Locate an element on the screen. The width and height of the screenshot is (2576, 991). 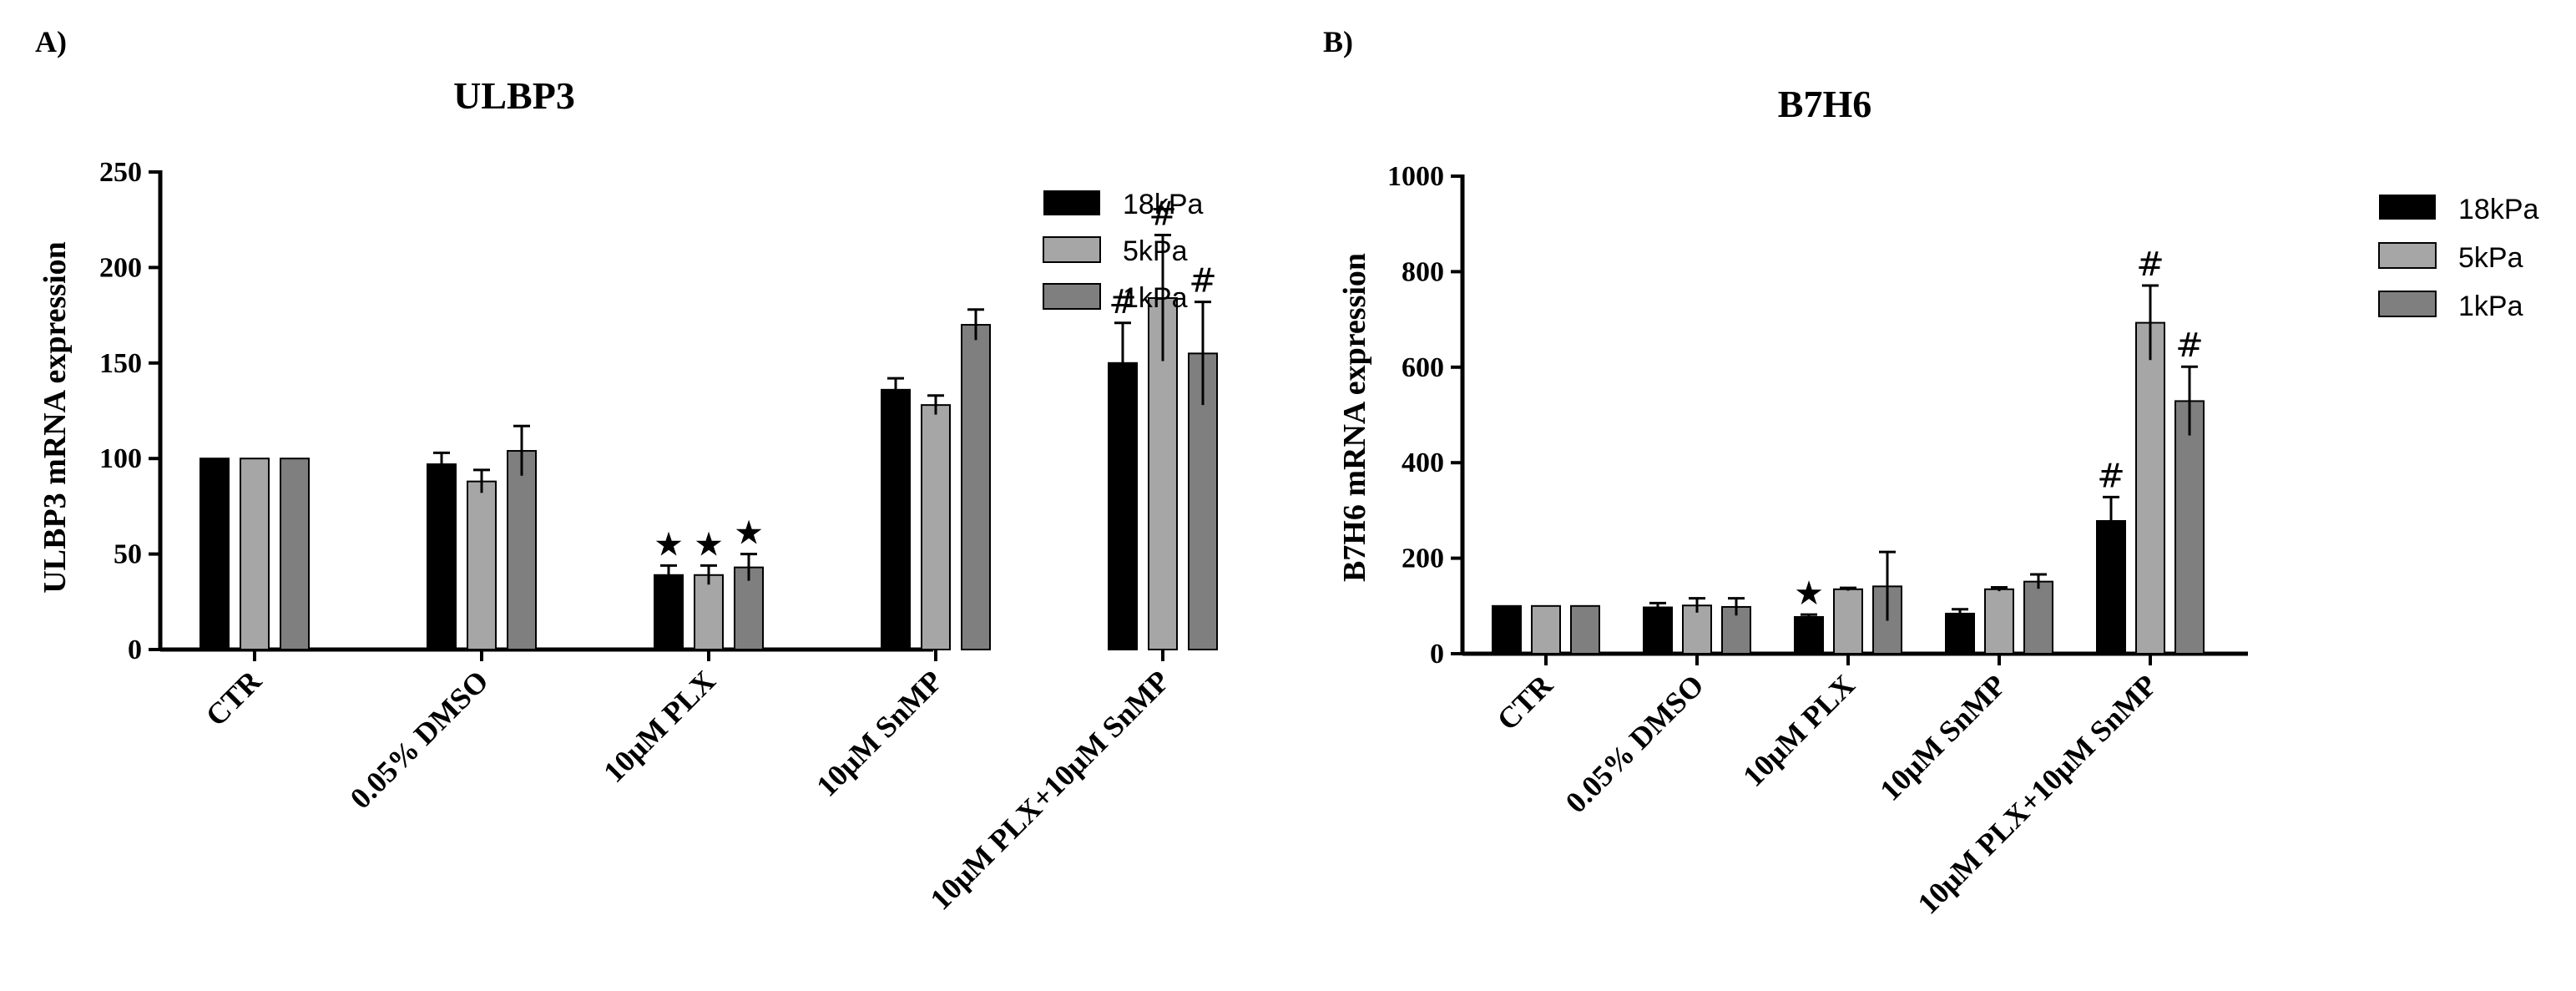
panel-a-y-tick-label: 0 is located at coordinates (135, 650).